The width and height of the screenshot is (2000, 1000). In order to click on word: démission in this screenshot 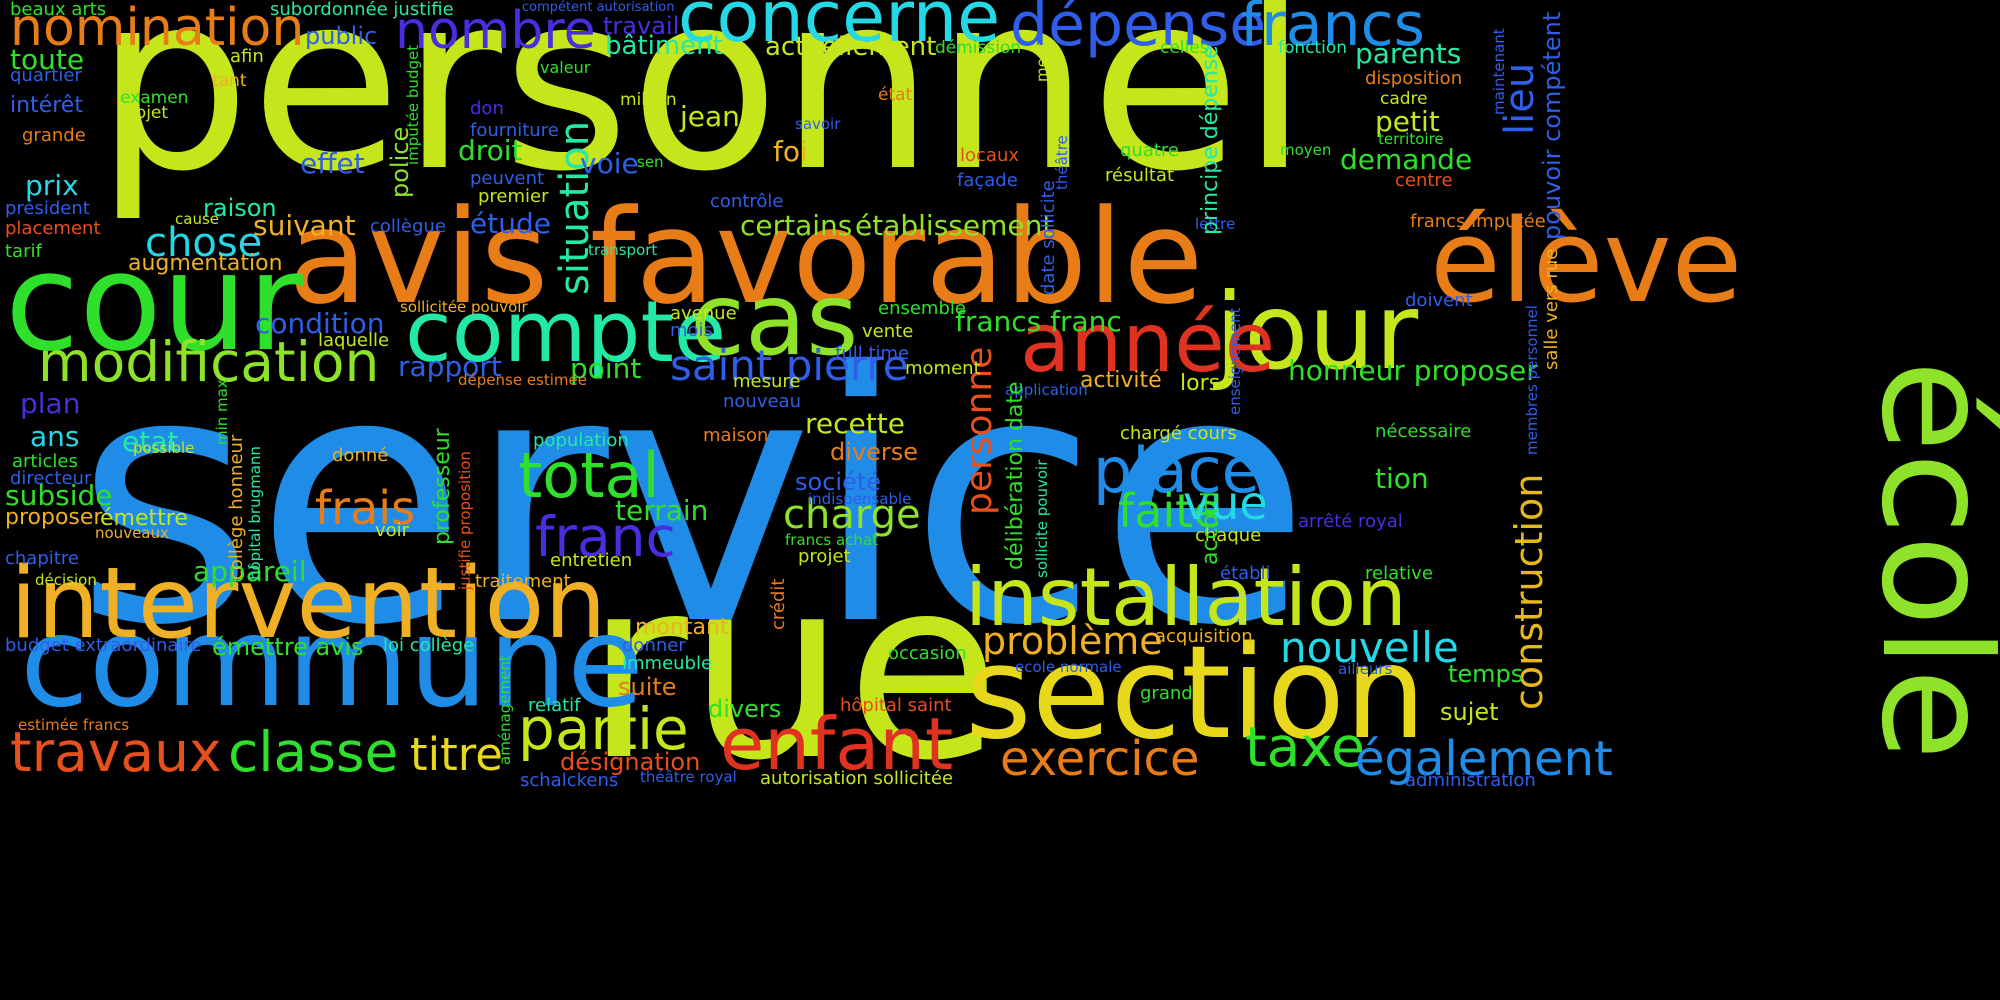, I will do `click(978, 48)`.